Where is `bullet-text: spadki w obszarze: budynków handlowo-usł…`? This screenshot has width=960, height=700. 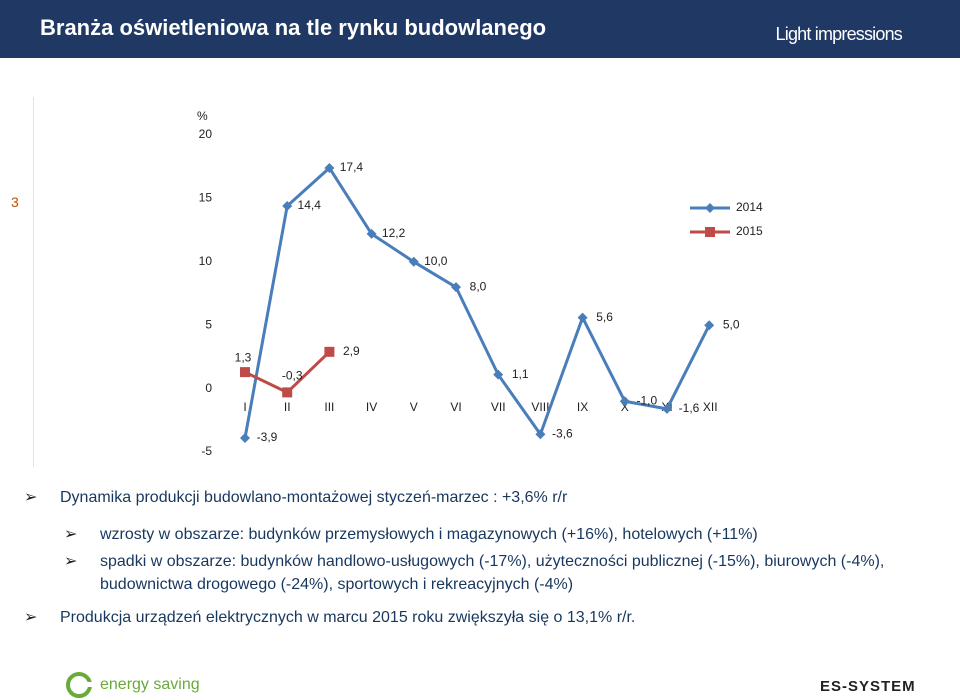
bullet-text: spadki w obszarze: budynków handlowo-usł… is located at coordinates (492, 573).